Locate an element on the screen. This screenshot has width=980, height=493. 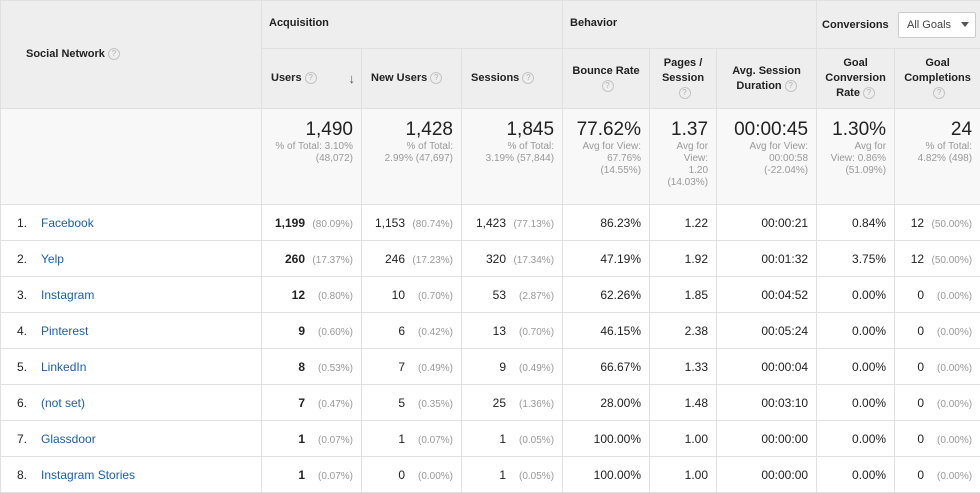
new-users-cell: 246 (17.23%) is located at coordinates (411, 258).